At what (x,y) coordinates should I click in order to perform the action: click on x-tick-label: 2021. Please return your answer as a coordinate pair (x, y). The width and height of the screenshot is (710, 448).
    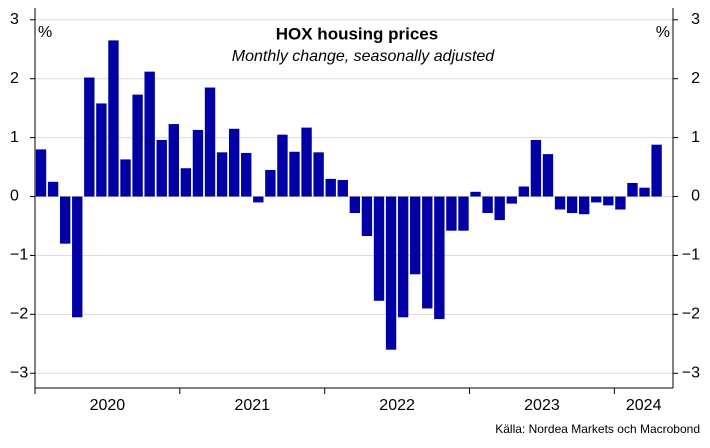
    Looking at the image, I should click on (252, 405).